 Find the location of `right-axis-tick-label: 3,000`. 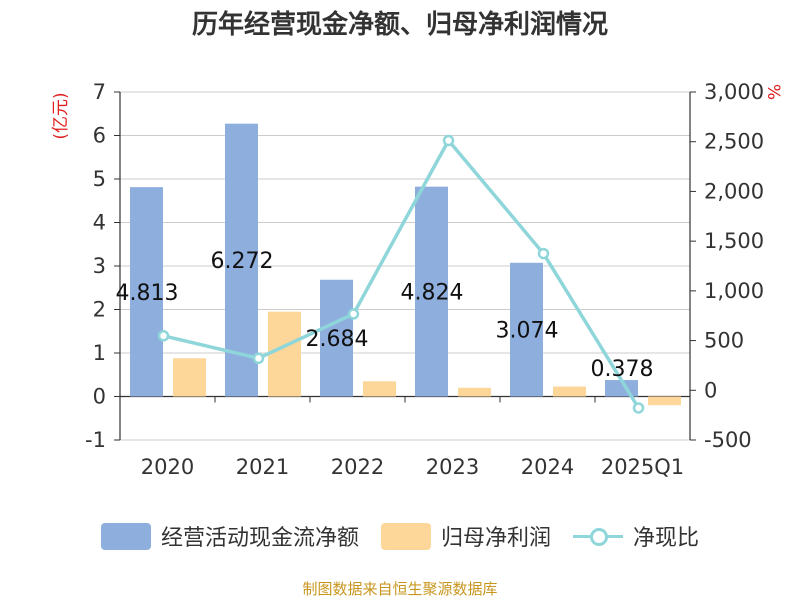

right-axis-tick-label: 3,000 is located at coordinates (734, 92).